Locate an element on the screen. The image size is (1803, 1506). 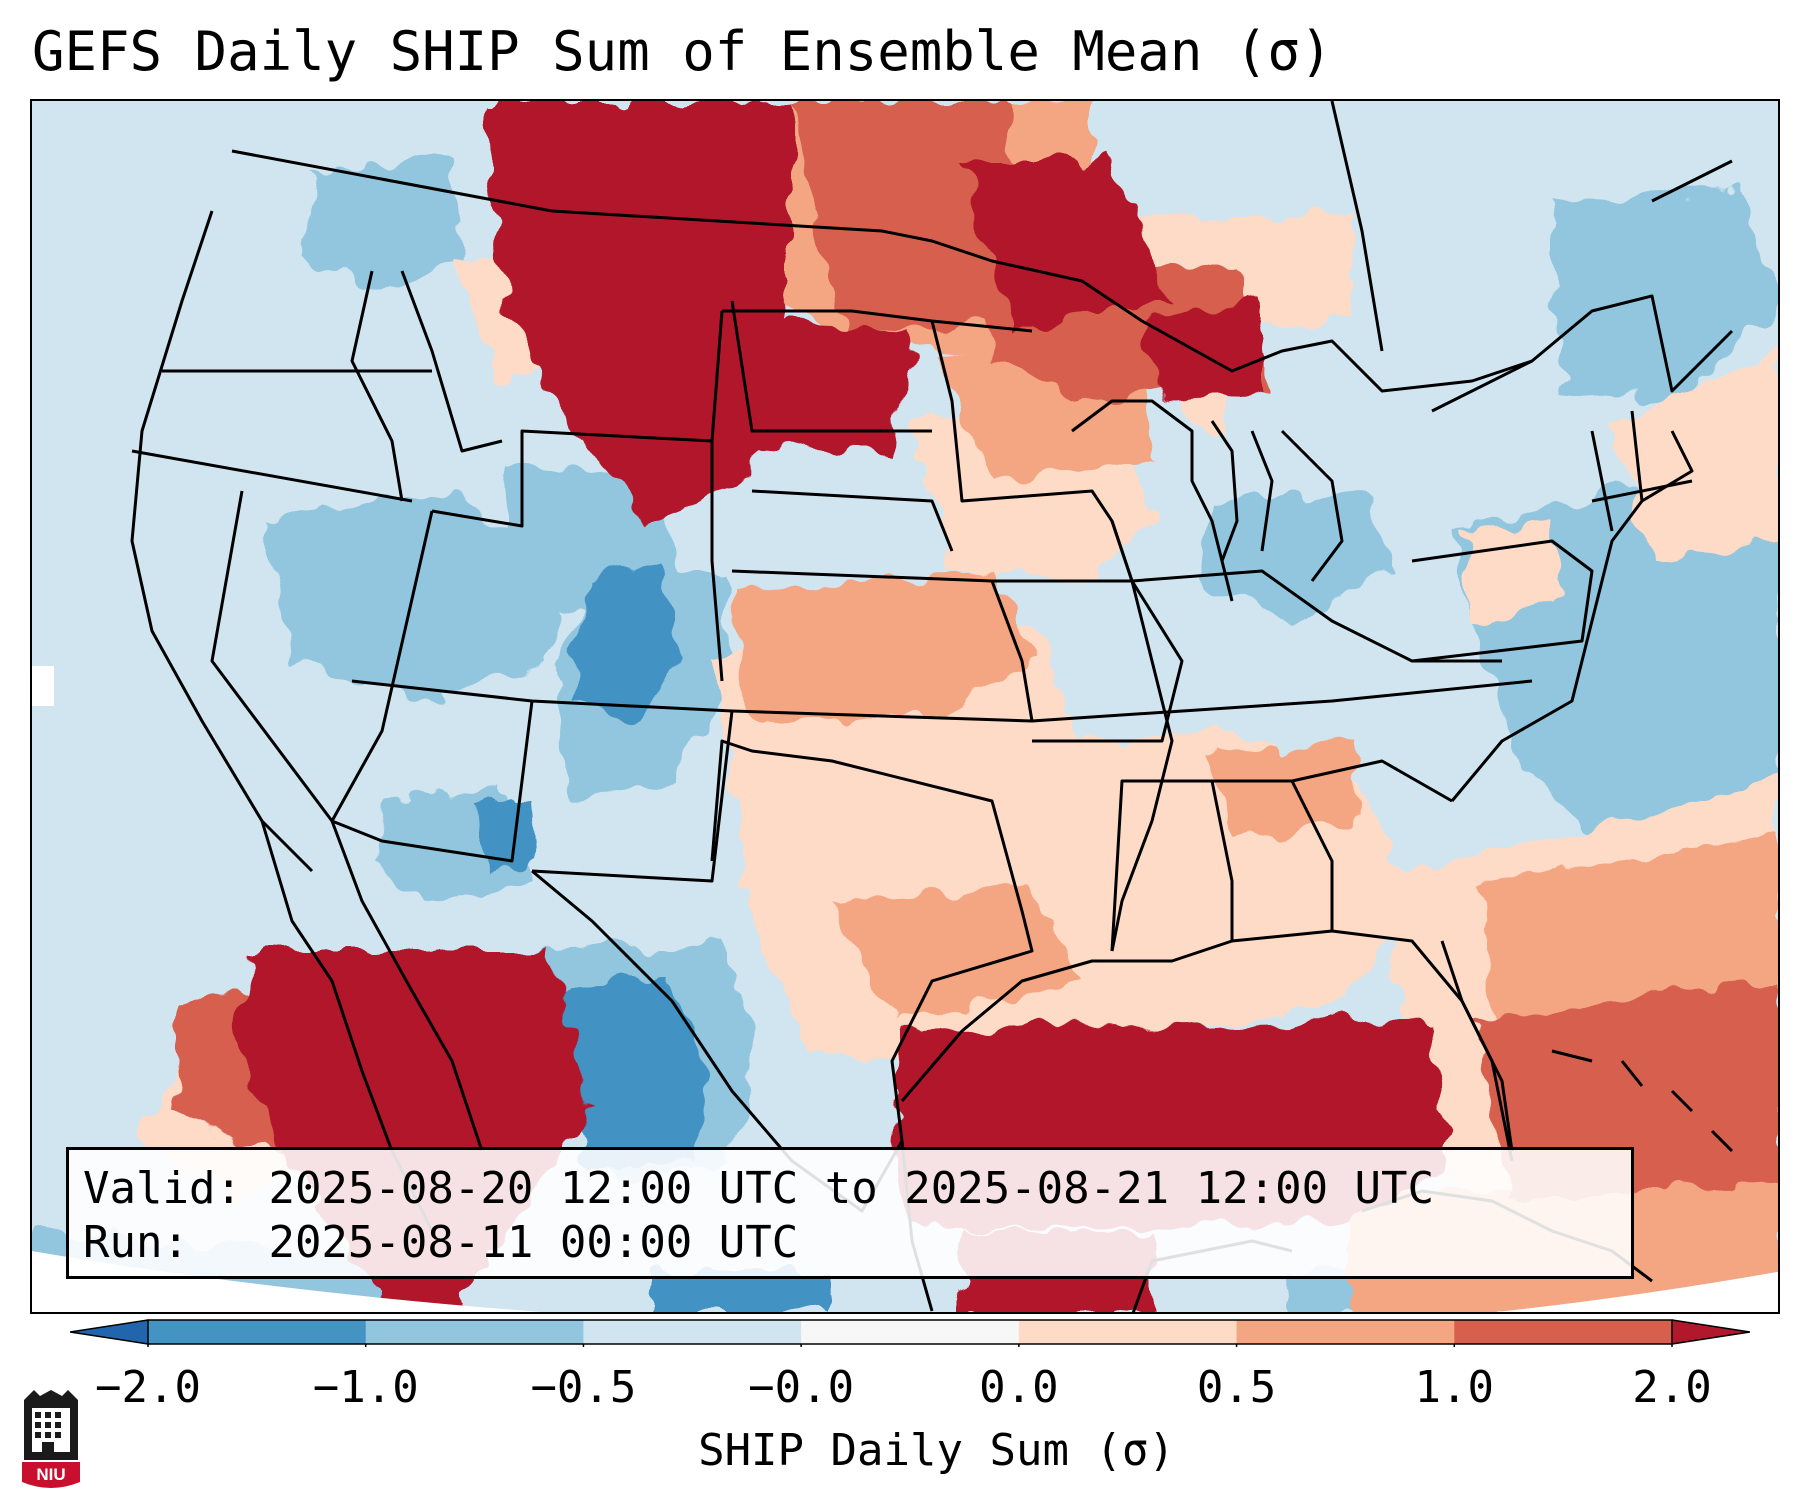
bahamas-islands is located at coordinates (1642, 1101).